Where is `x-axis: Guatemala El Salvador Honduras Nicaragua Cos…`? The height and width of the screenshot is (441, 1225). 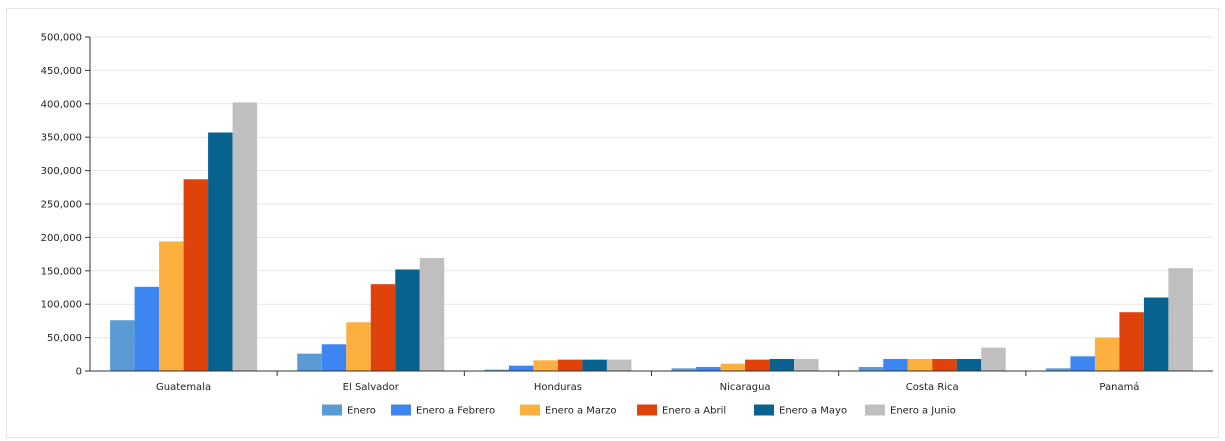
x-axis: Guatemala El Salvador Honduras Nicaragua Cos… is located at coordinates (651, 381).